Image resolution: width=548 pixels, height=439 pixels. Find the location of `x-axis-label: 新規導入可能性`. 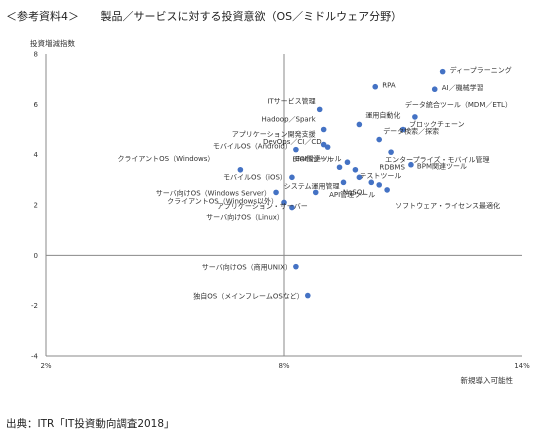

x-axis-label: 新規導入可能性 is located at coordinates (487, 380).